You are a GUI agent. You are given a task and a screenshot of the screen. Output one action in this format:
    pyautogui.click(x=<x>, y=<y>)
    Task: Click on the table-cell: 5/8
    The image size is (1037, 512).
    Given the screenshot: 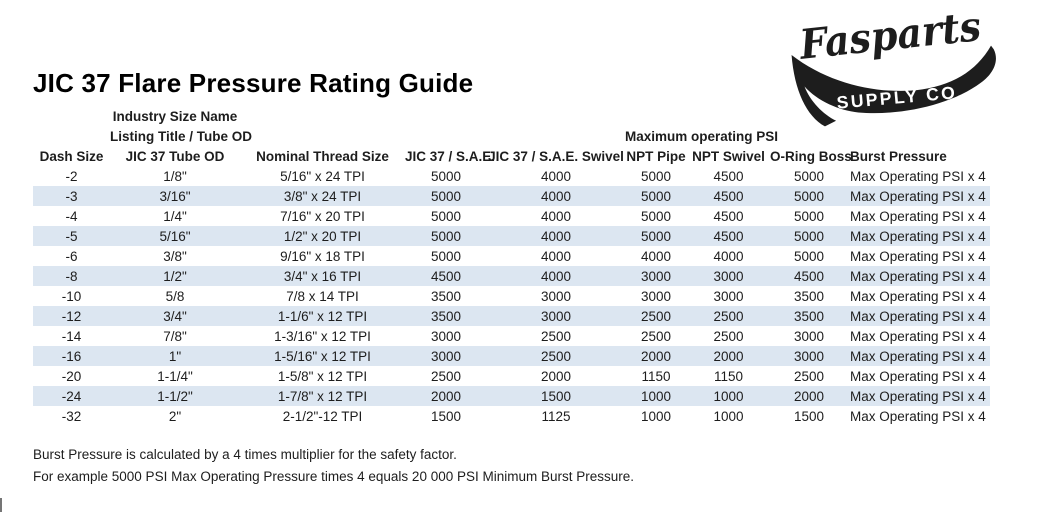 What is the action you would take?
    pyautogui.click(x=175, y=296)
    